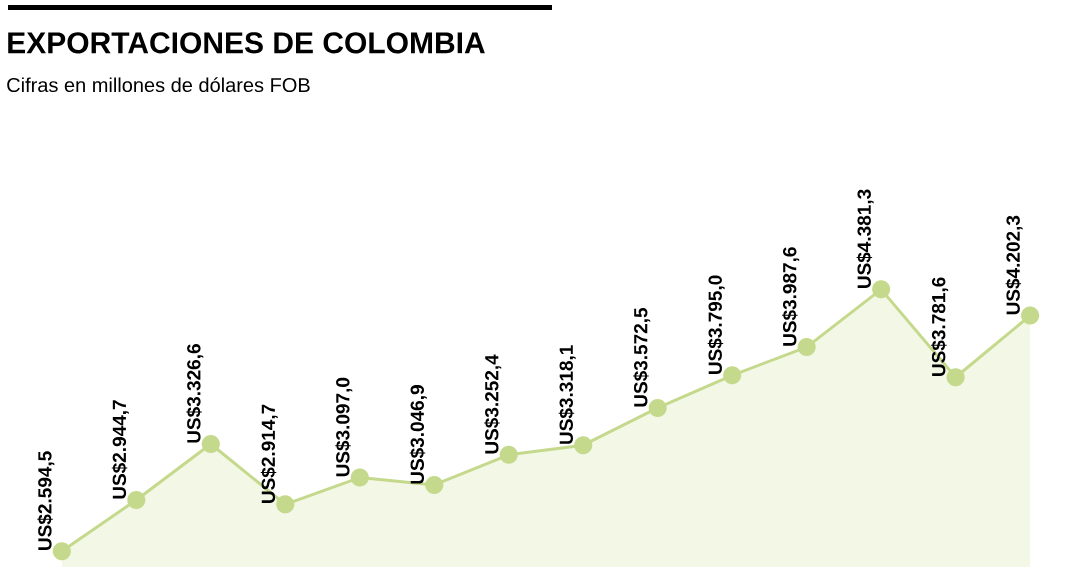 Image resolution: width=1080 pixels, height=567 pixels. What do you see at coordinates (865, 239) in the screenshot?
I see `data-label: US$4.381,3` at bounding box center [865, 239].